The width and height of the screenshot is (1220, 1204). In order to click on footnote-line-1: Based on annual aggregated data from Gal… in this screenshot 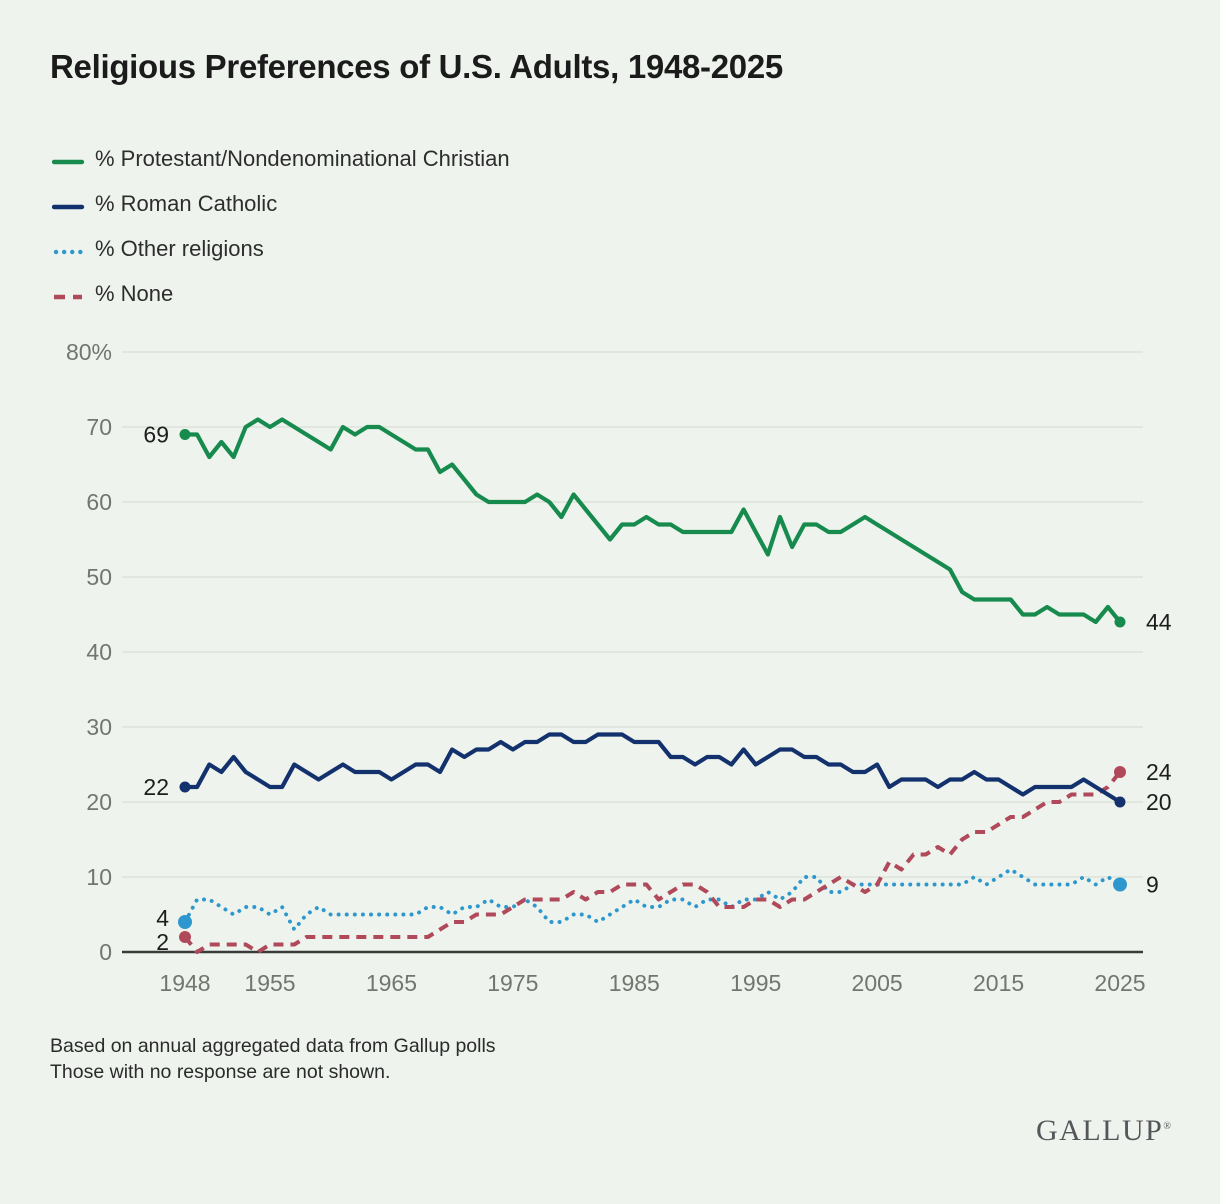, I will do `click(273, 1046)`.